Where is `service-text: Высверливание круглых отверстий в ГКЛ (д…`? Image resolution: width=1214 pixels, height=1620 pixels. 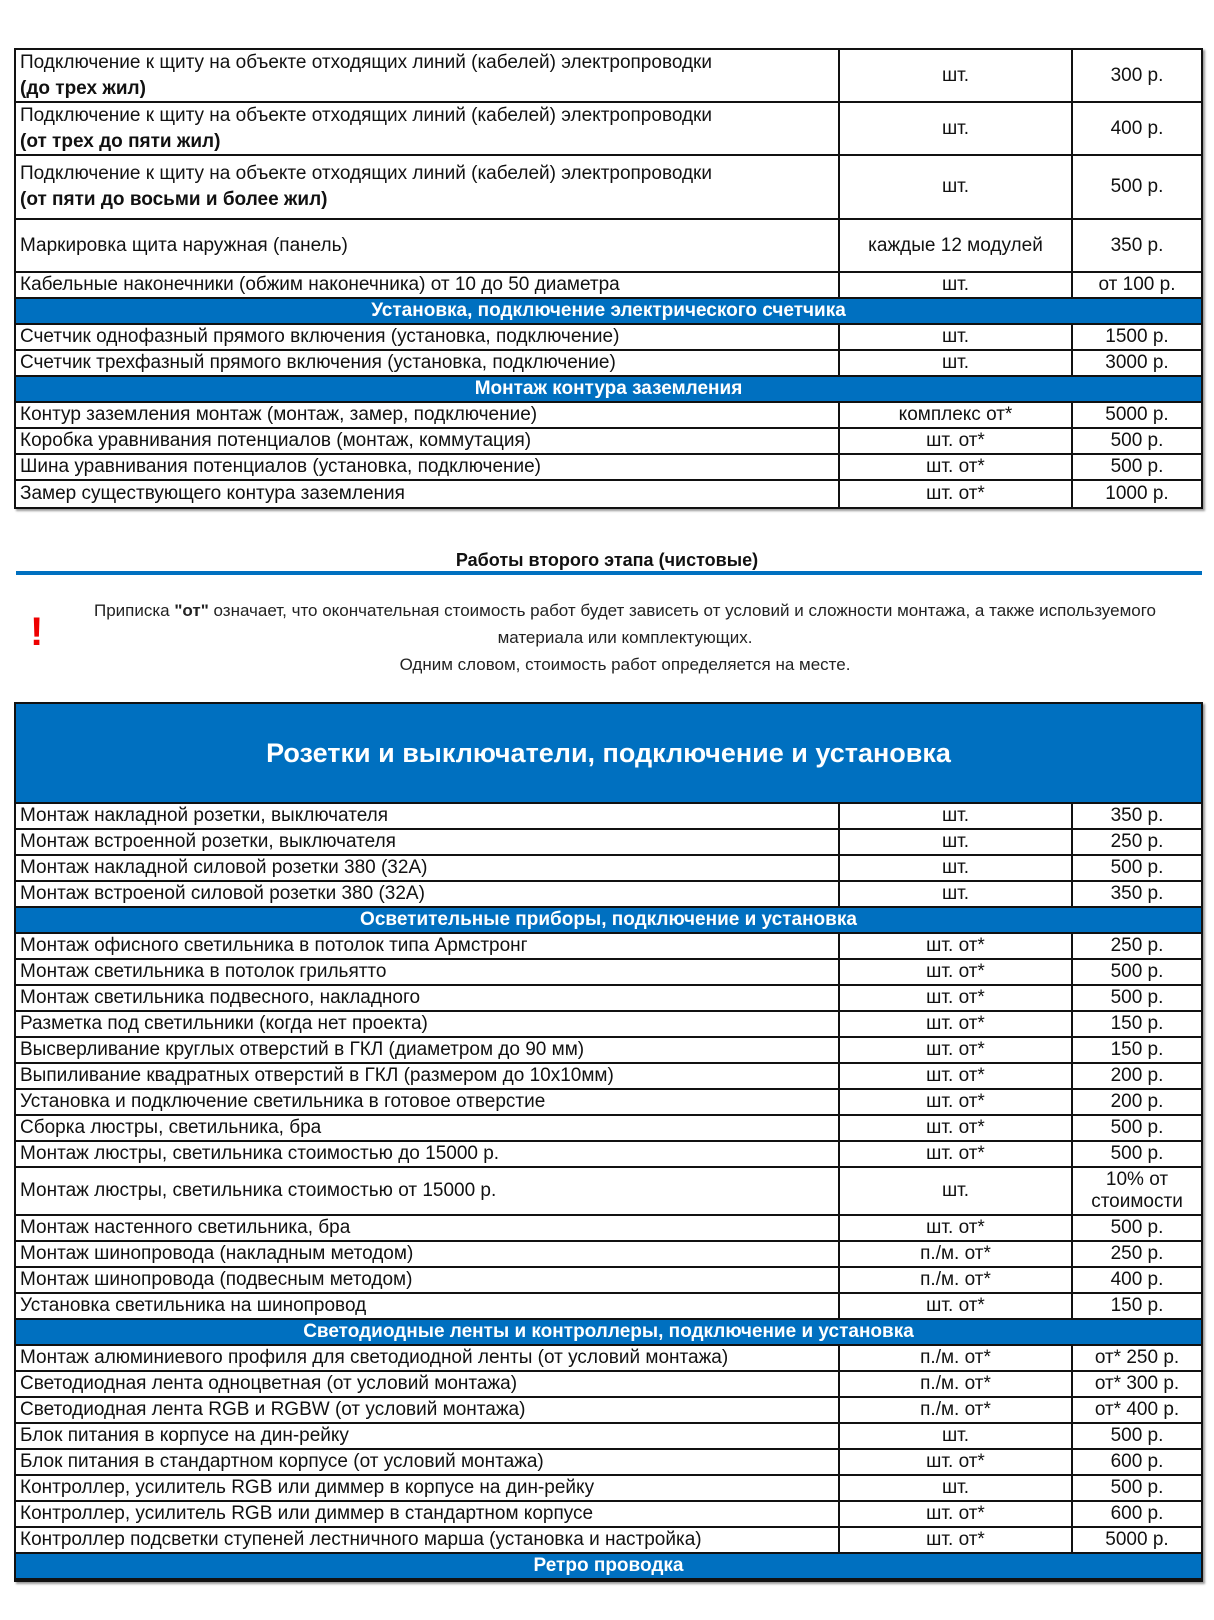 service-text: Высверливание круглых отверстий в ГКЛ (д… is located at coordinates (302, 1049).